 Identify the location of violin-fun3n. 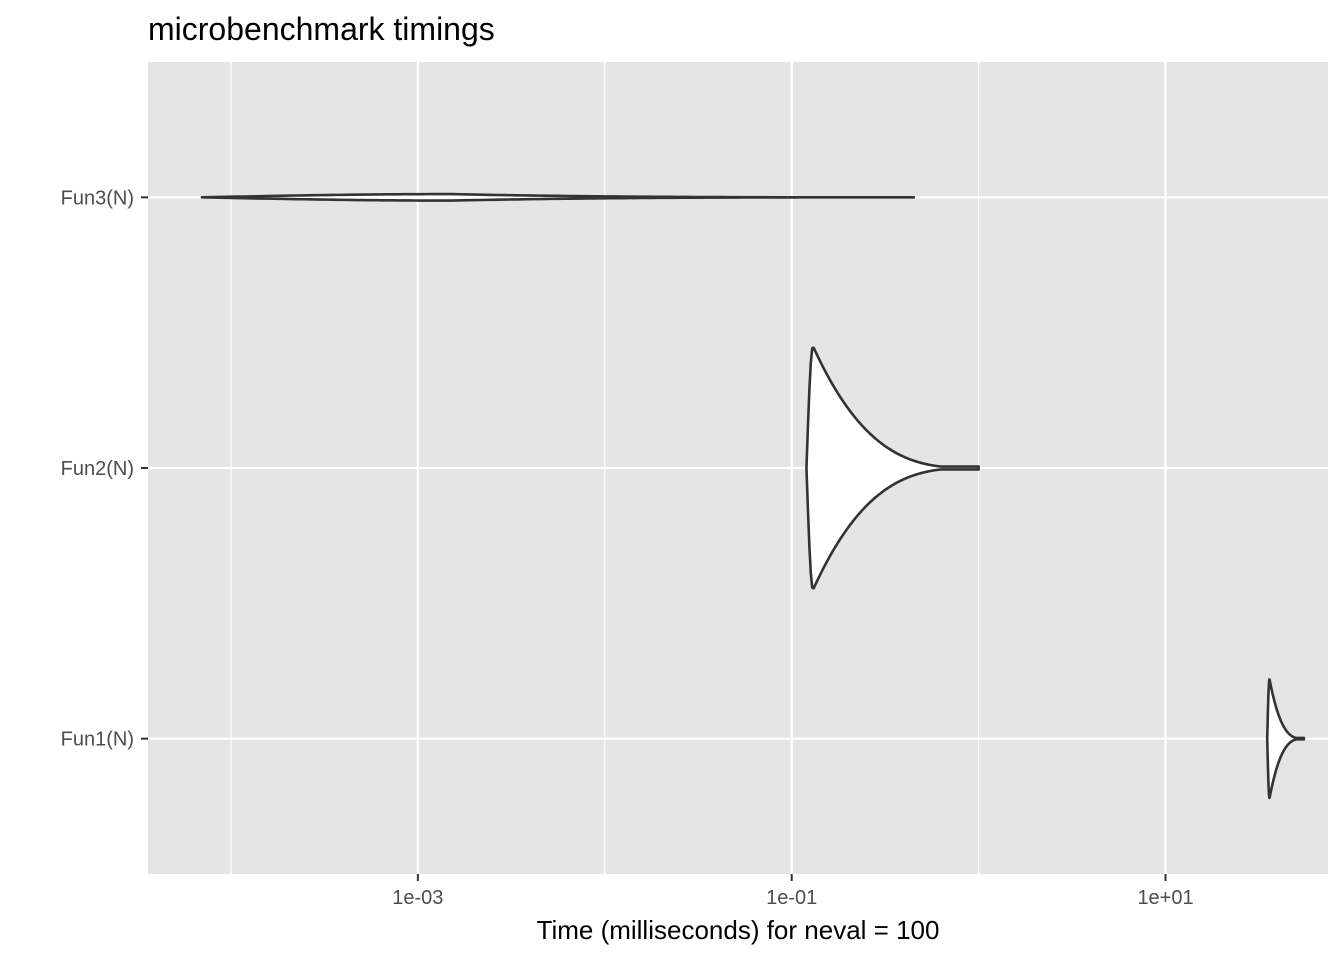
(558, 197).